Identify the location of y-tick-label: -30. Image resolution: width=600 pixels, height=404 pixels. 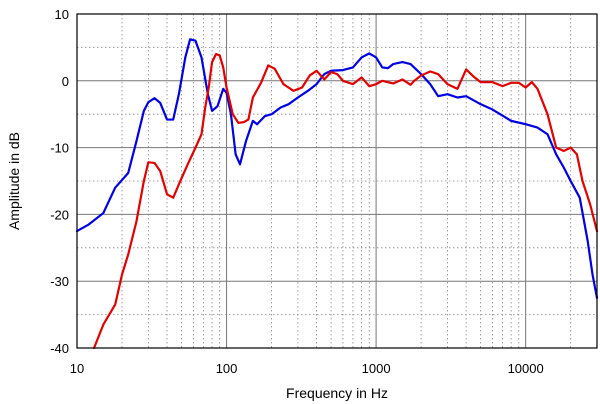
(59, 281).